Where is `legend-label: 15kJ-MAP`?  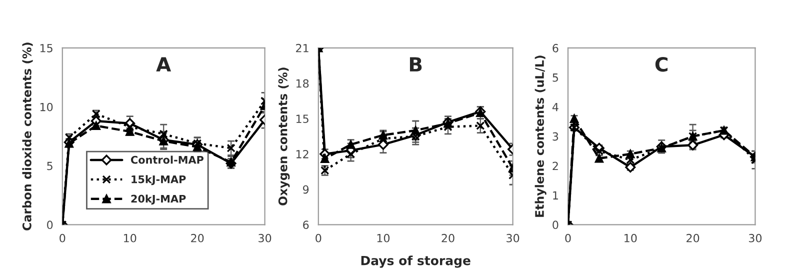
legend-label: 15kJ-MAP is located at coordinates (159, 180).